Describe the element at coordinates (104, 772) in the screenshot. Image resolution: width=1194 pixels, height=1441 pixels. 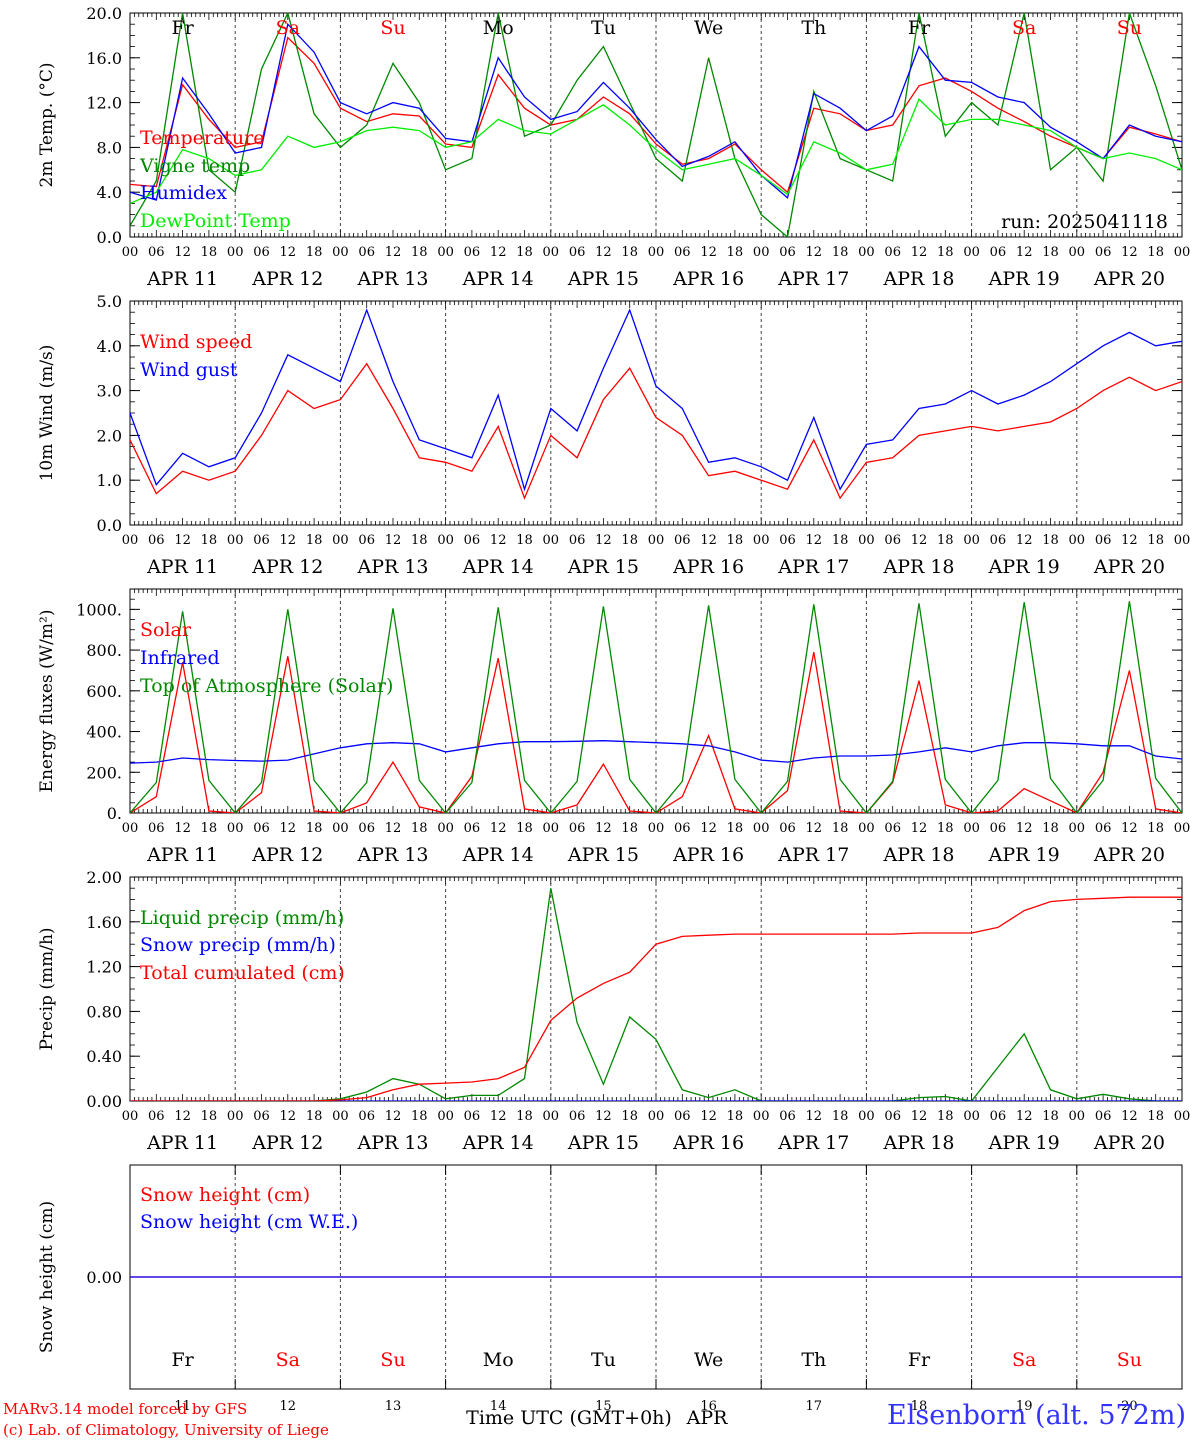
I see `y-tick-label: 200.` at that location.